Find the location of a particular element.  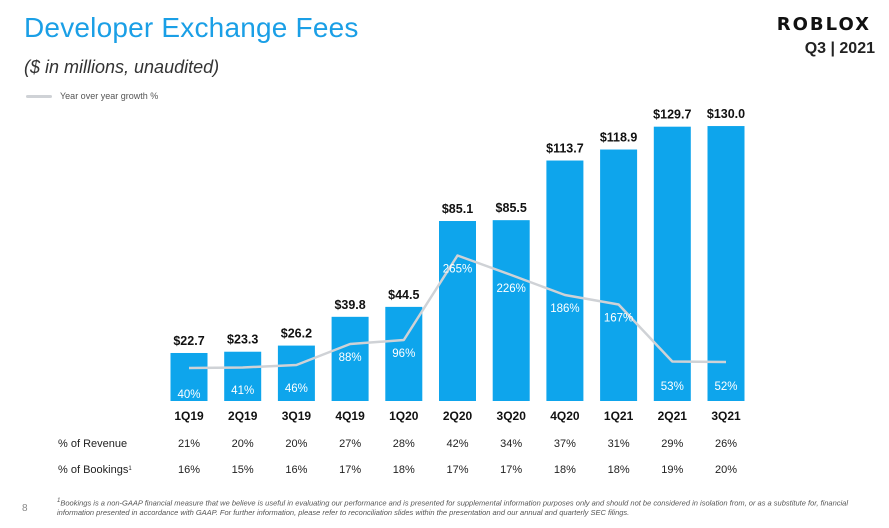

table-cell-1-1Q20: 28% is located at coordinates (404, 444).